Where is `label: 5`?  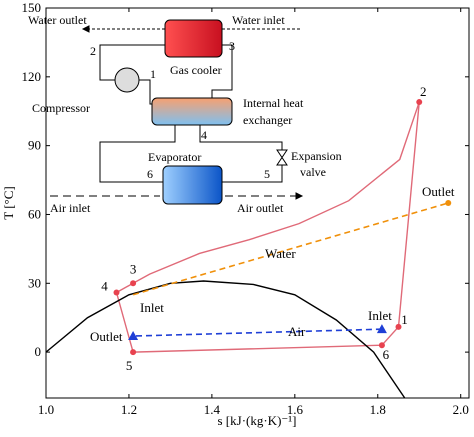 label: 5 is located at coordinates (267, 174).